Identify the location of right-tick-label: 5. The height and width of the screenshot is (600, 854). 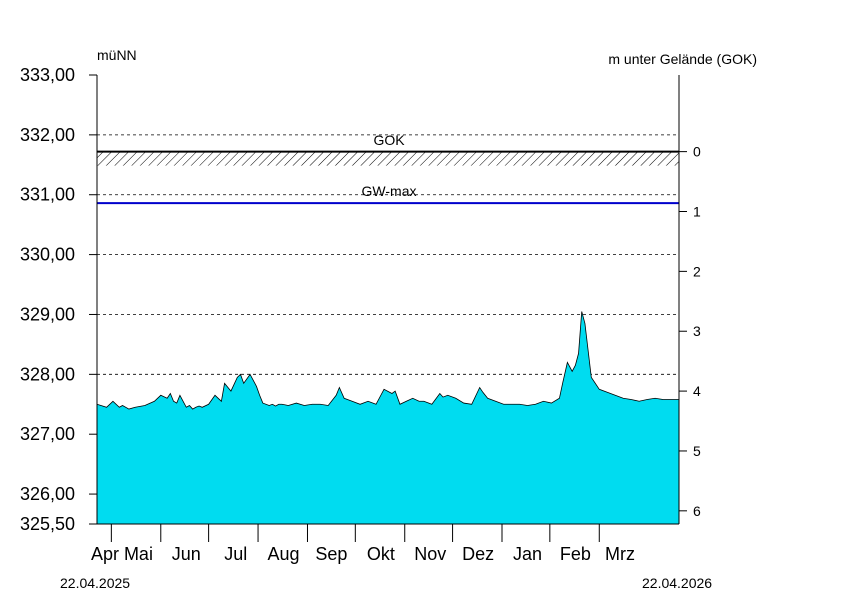
(697, 451).